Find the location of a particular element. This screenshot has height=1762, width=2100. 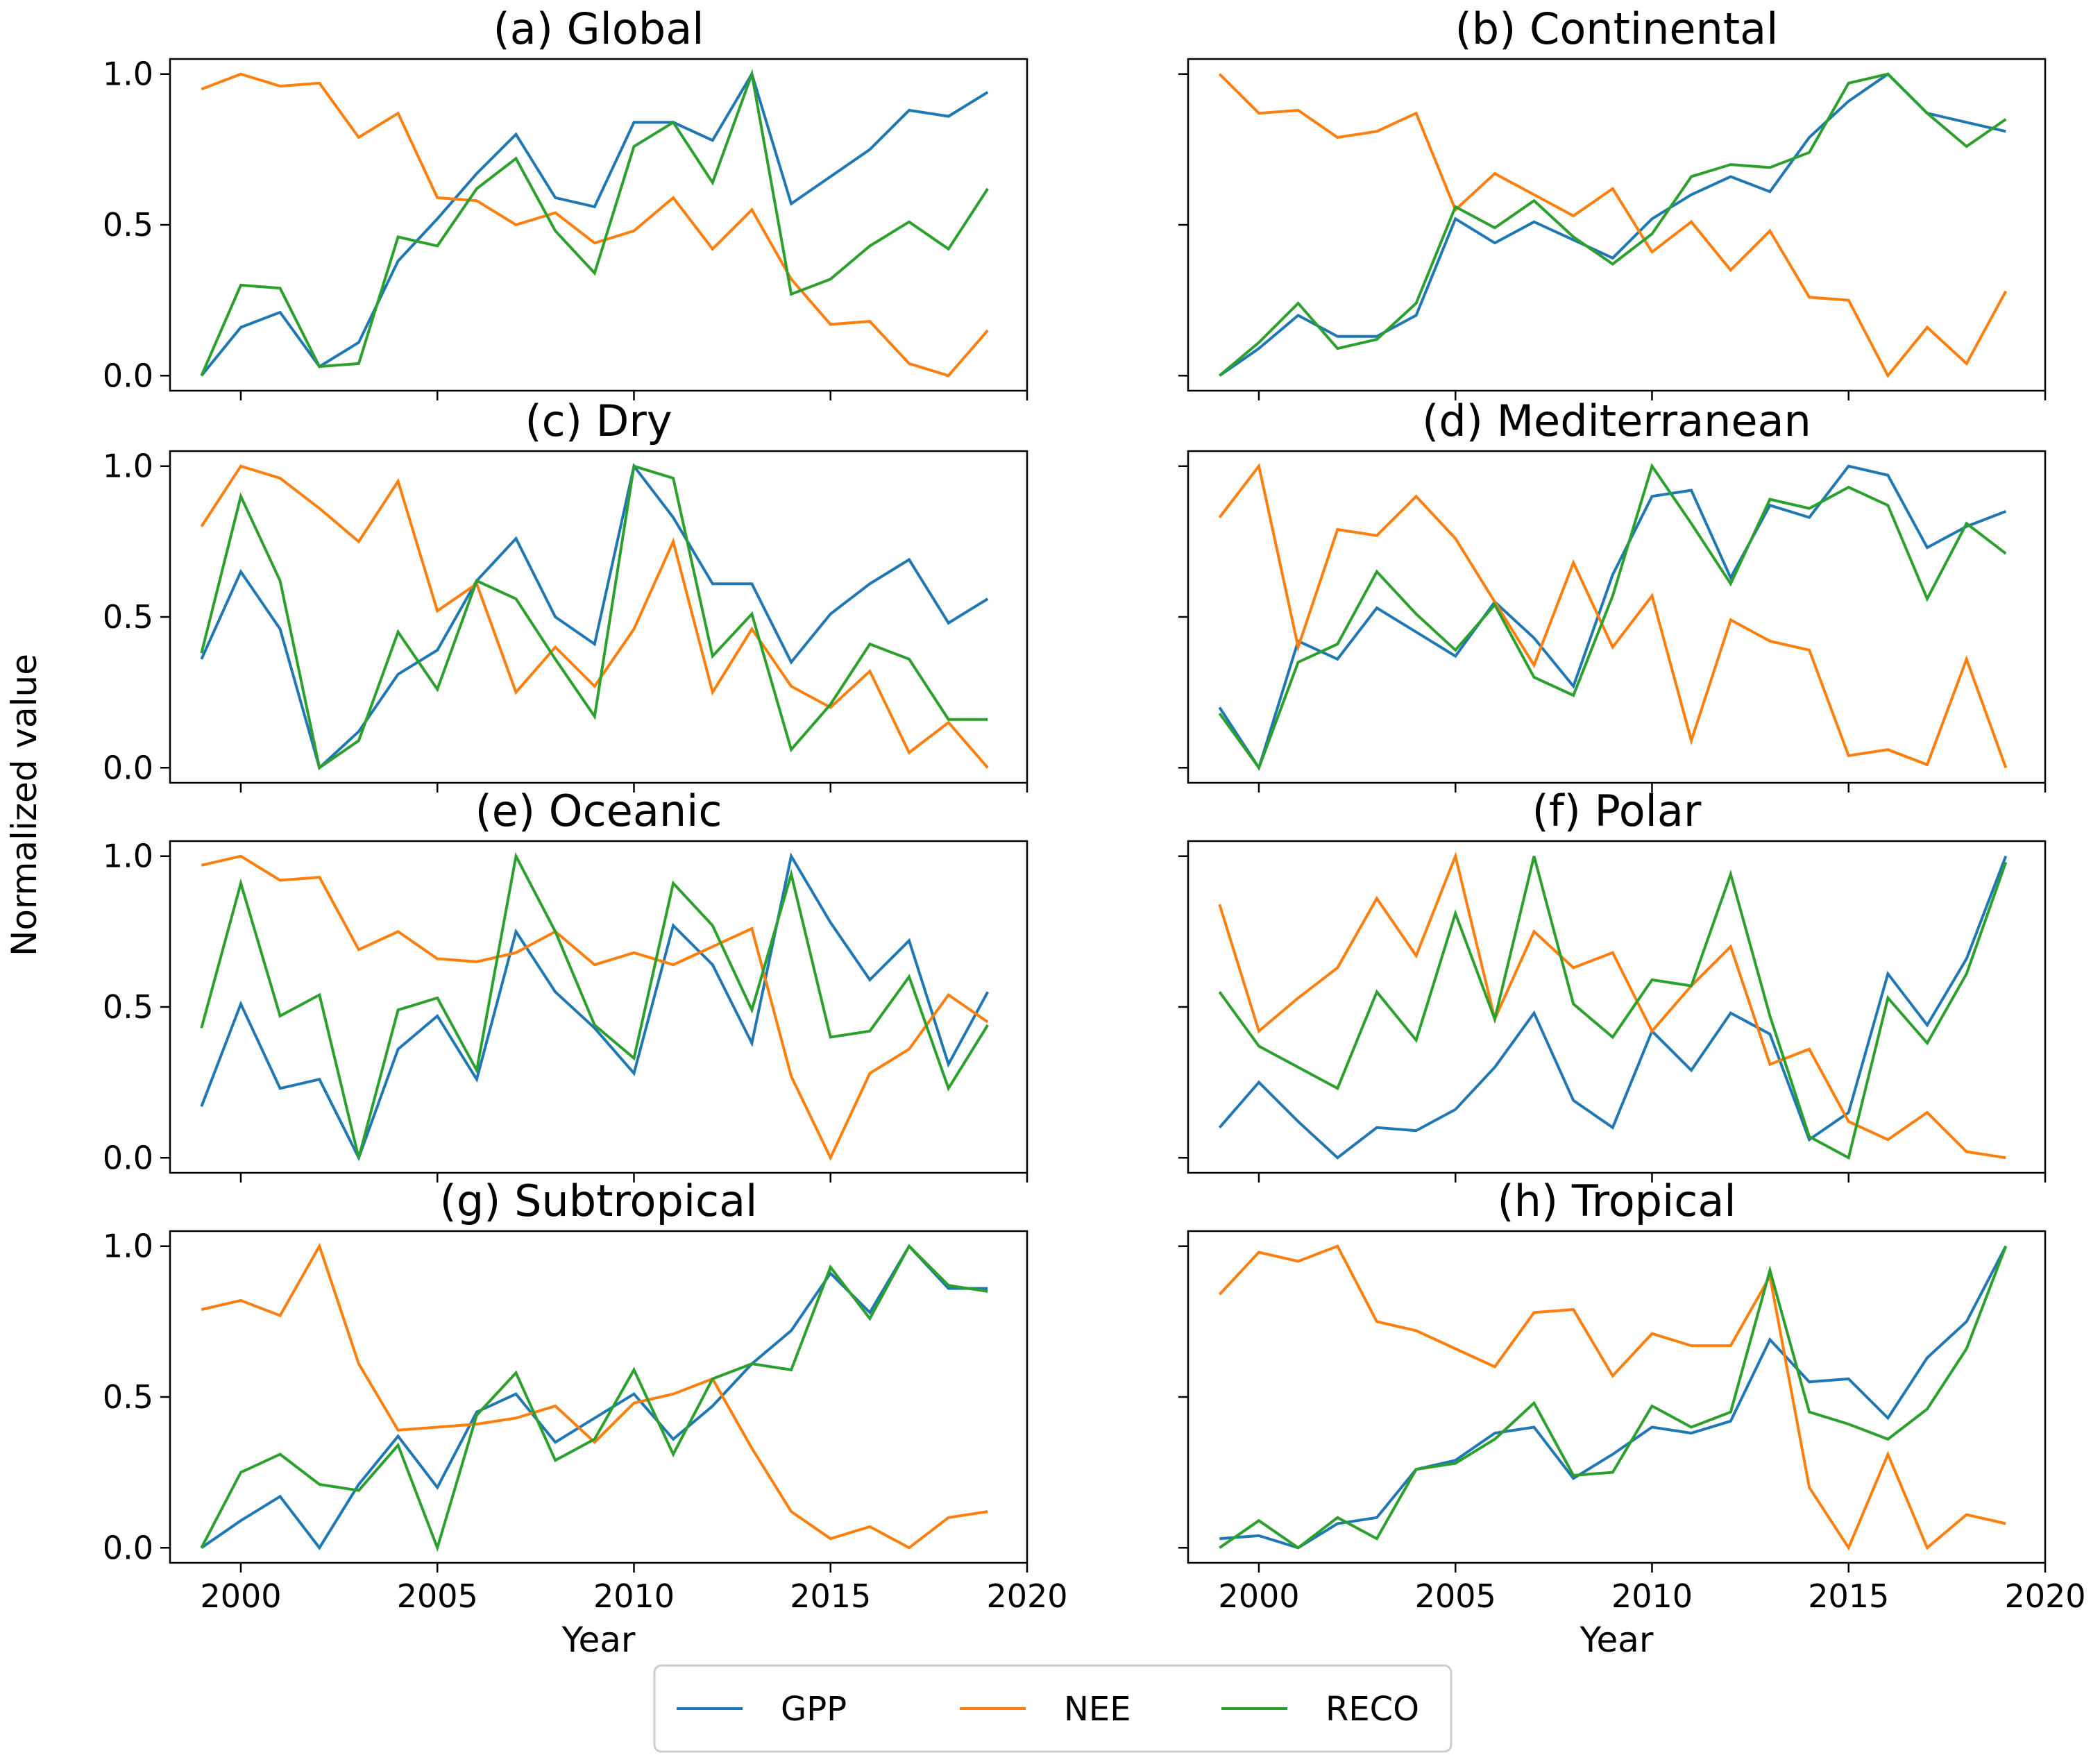

panel-title: (f) Polar is located at coordinates (1617, 811).